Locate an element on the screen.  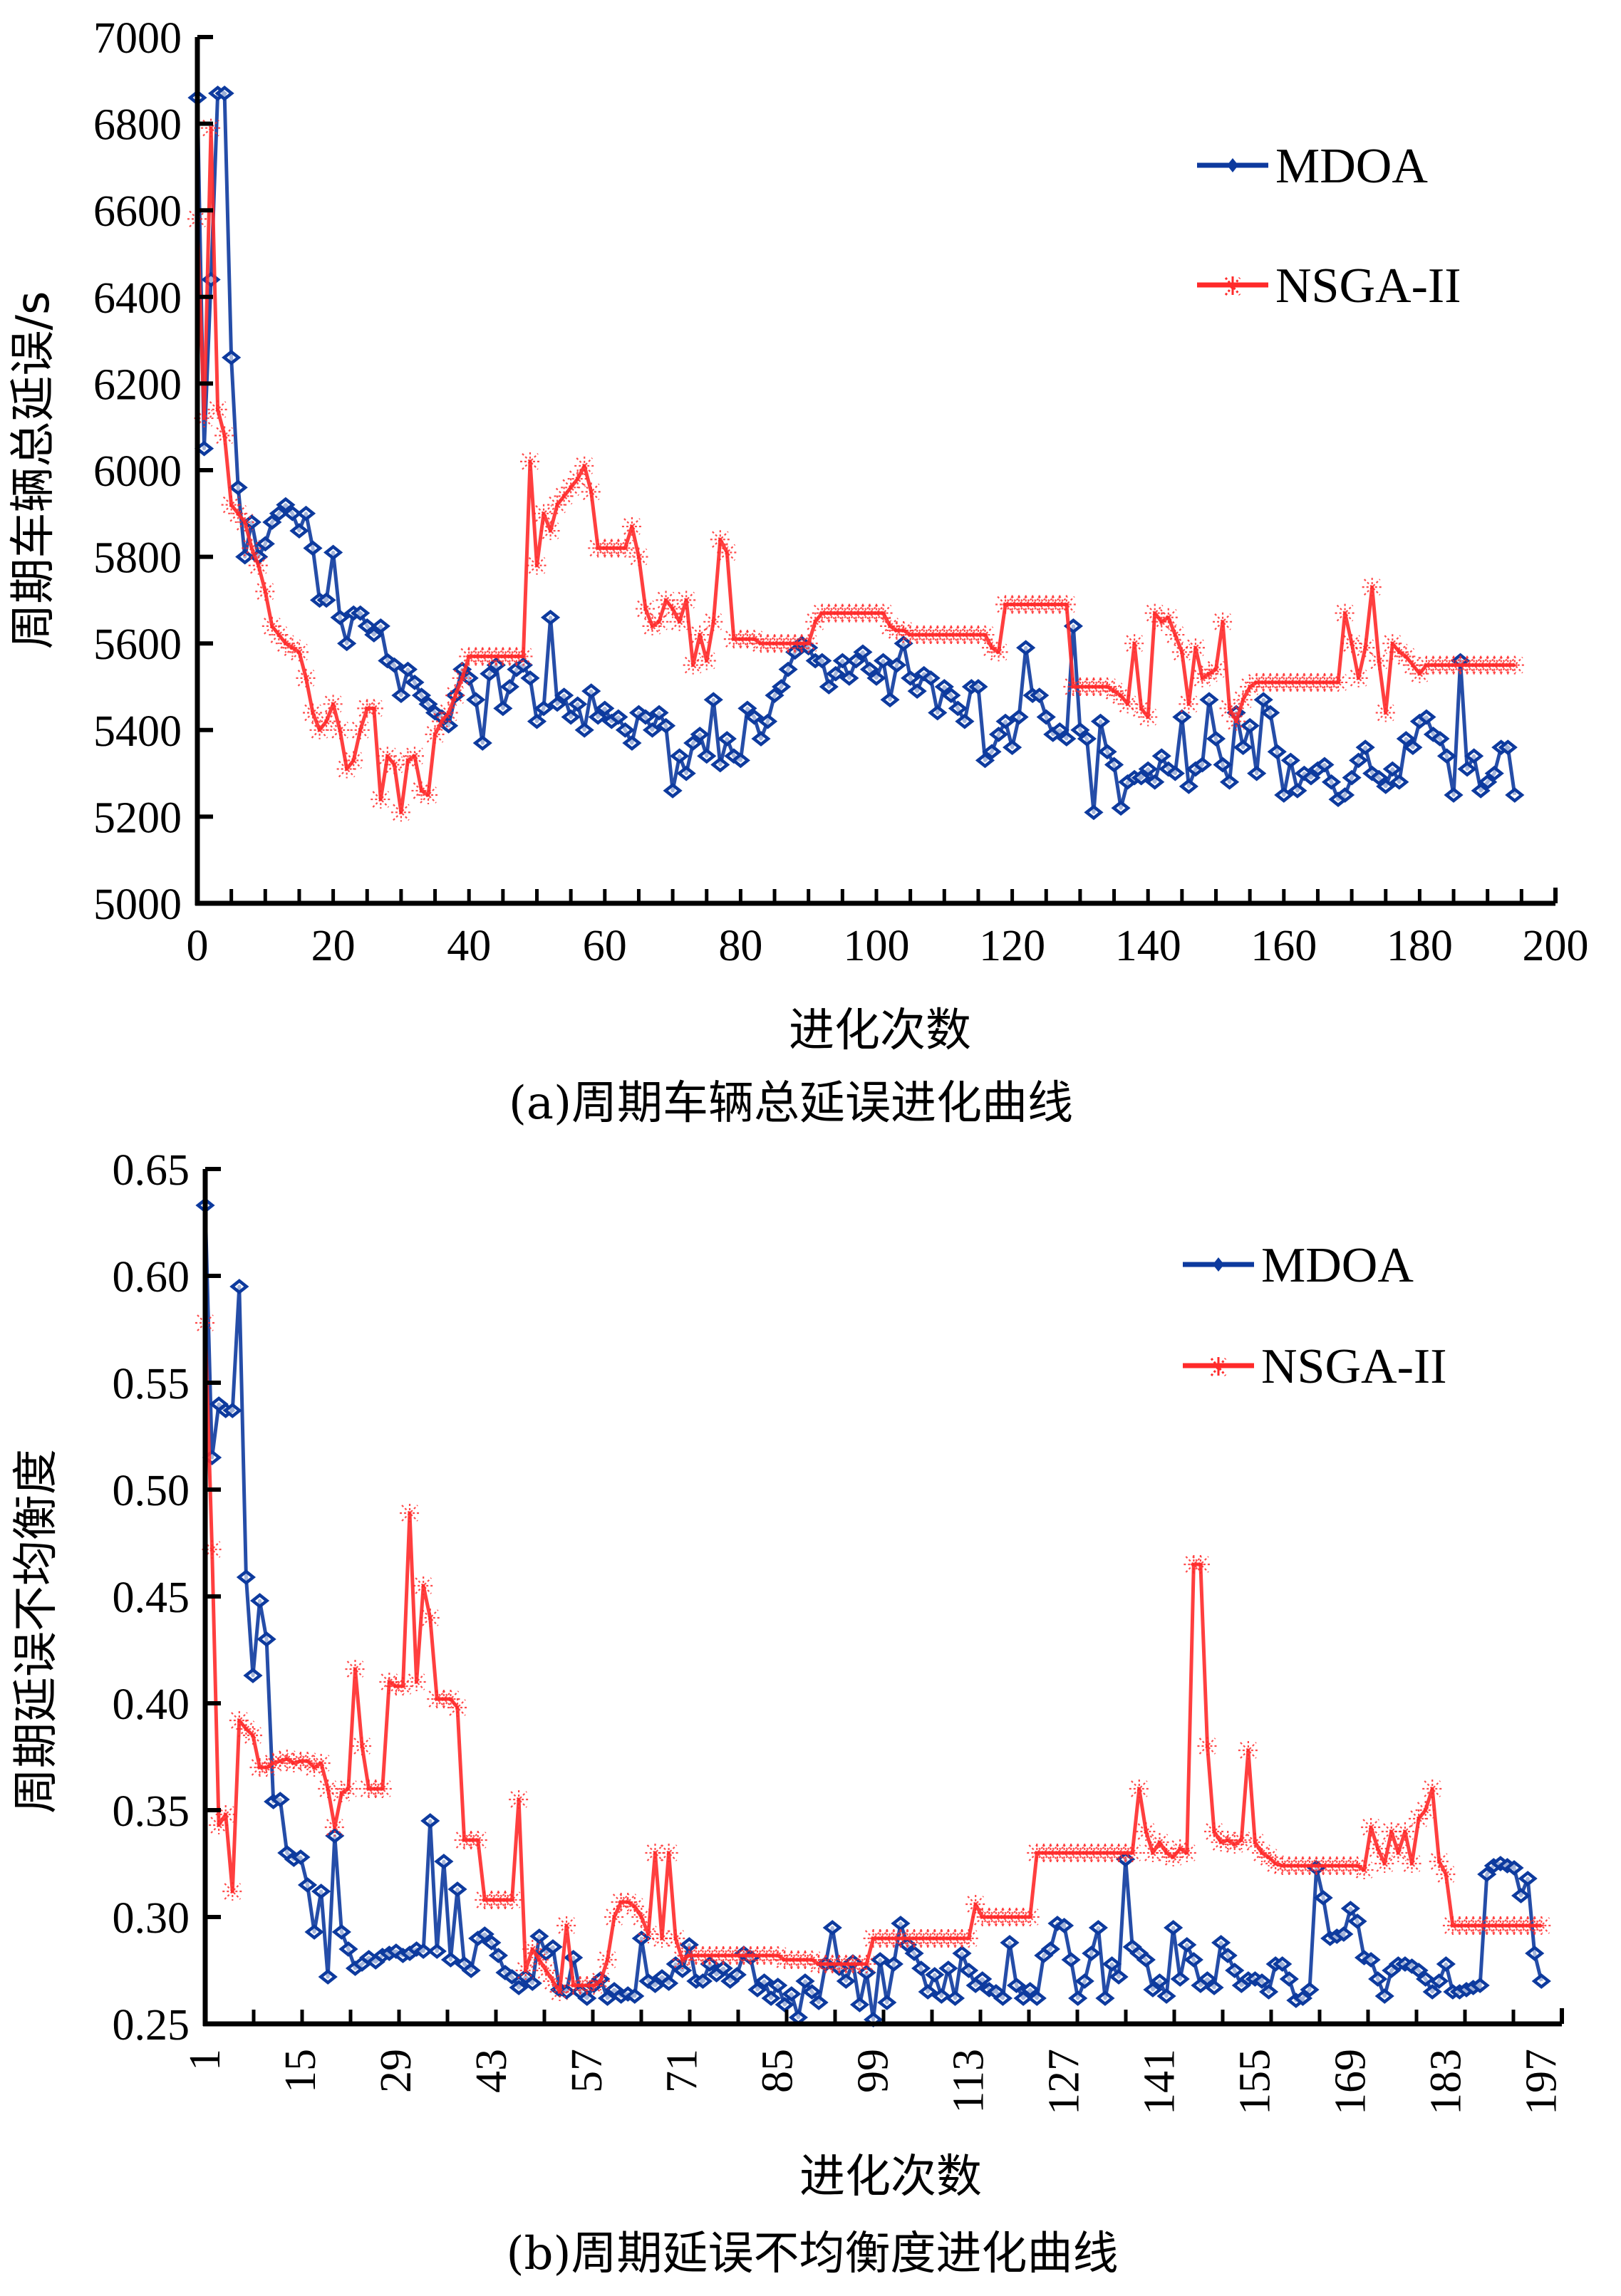
y-tick-label: 0.50 is located at coordinates (151, 1491).